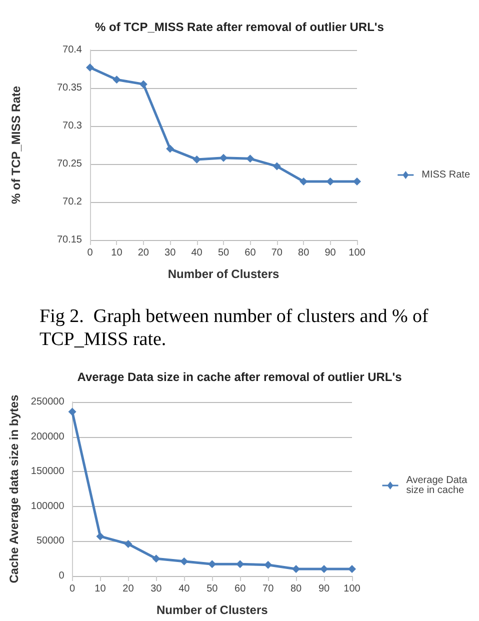 The height and width of the screenshot is (621, 479). Describe the element at coordinates (14, 489) in the screenshot. I see `y-axis-title: Cache Average data size in bytes` at that location.